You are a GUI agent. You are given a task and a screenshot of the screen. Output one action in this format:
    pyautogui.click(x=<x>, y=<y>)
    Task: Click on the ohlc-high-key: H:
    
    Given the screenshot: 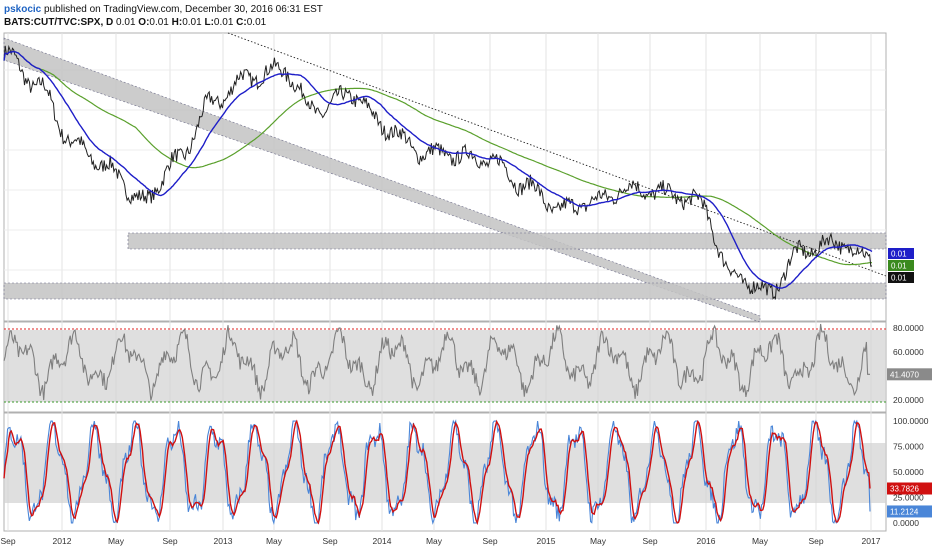 What is the action you would take?
    pyautogui.click(x=177, y=22)
    